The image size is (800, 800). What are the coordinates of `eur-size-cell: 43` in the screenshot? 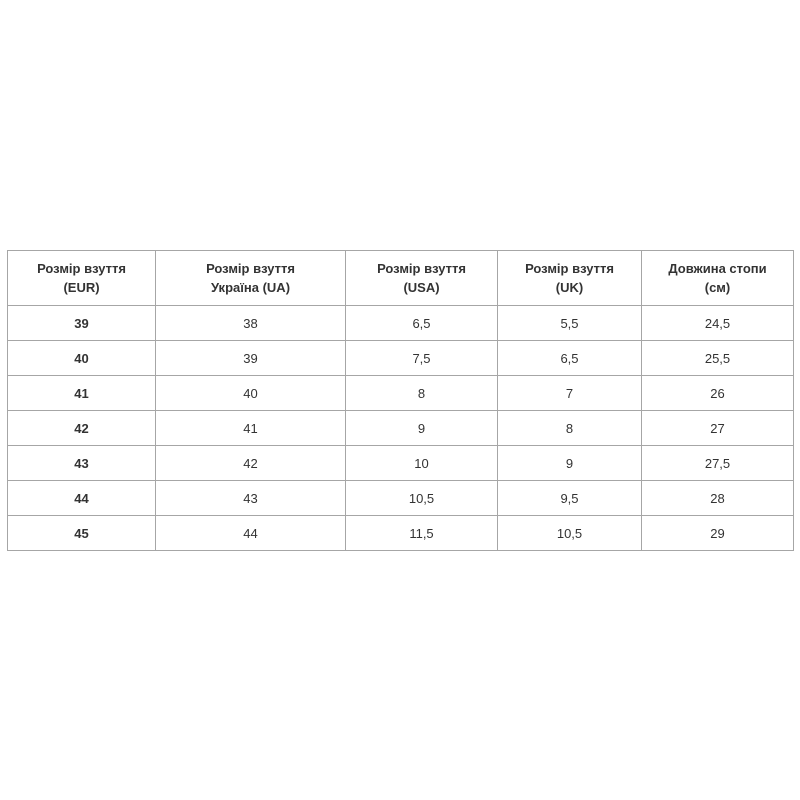 It's located at (81, 463).